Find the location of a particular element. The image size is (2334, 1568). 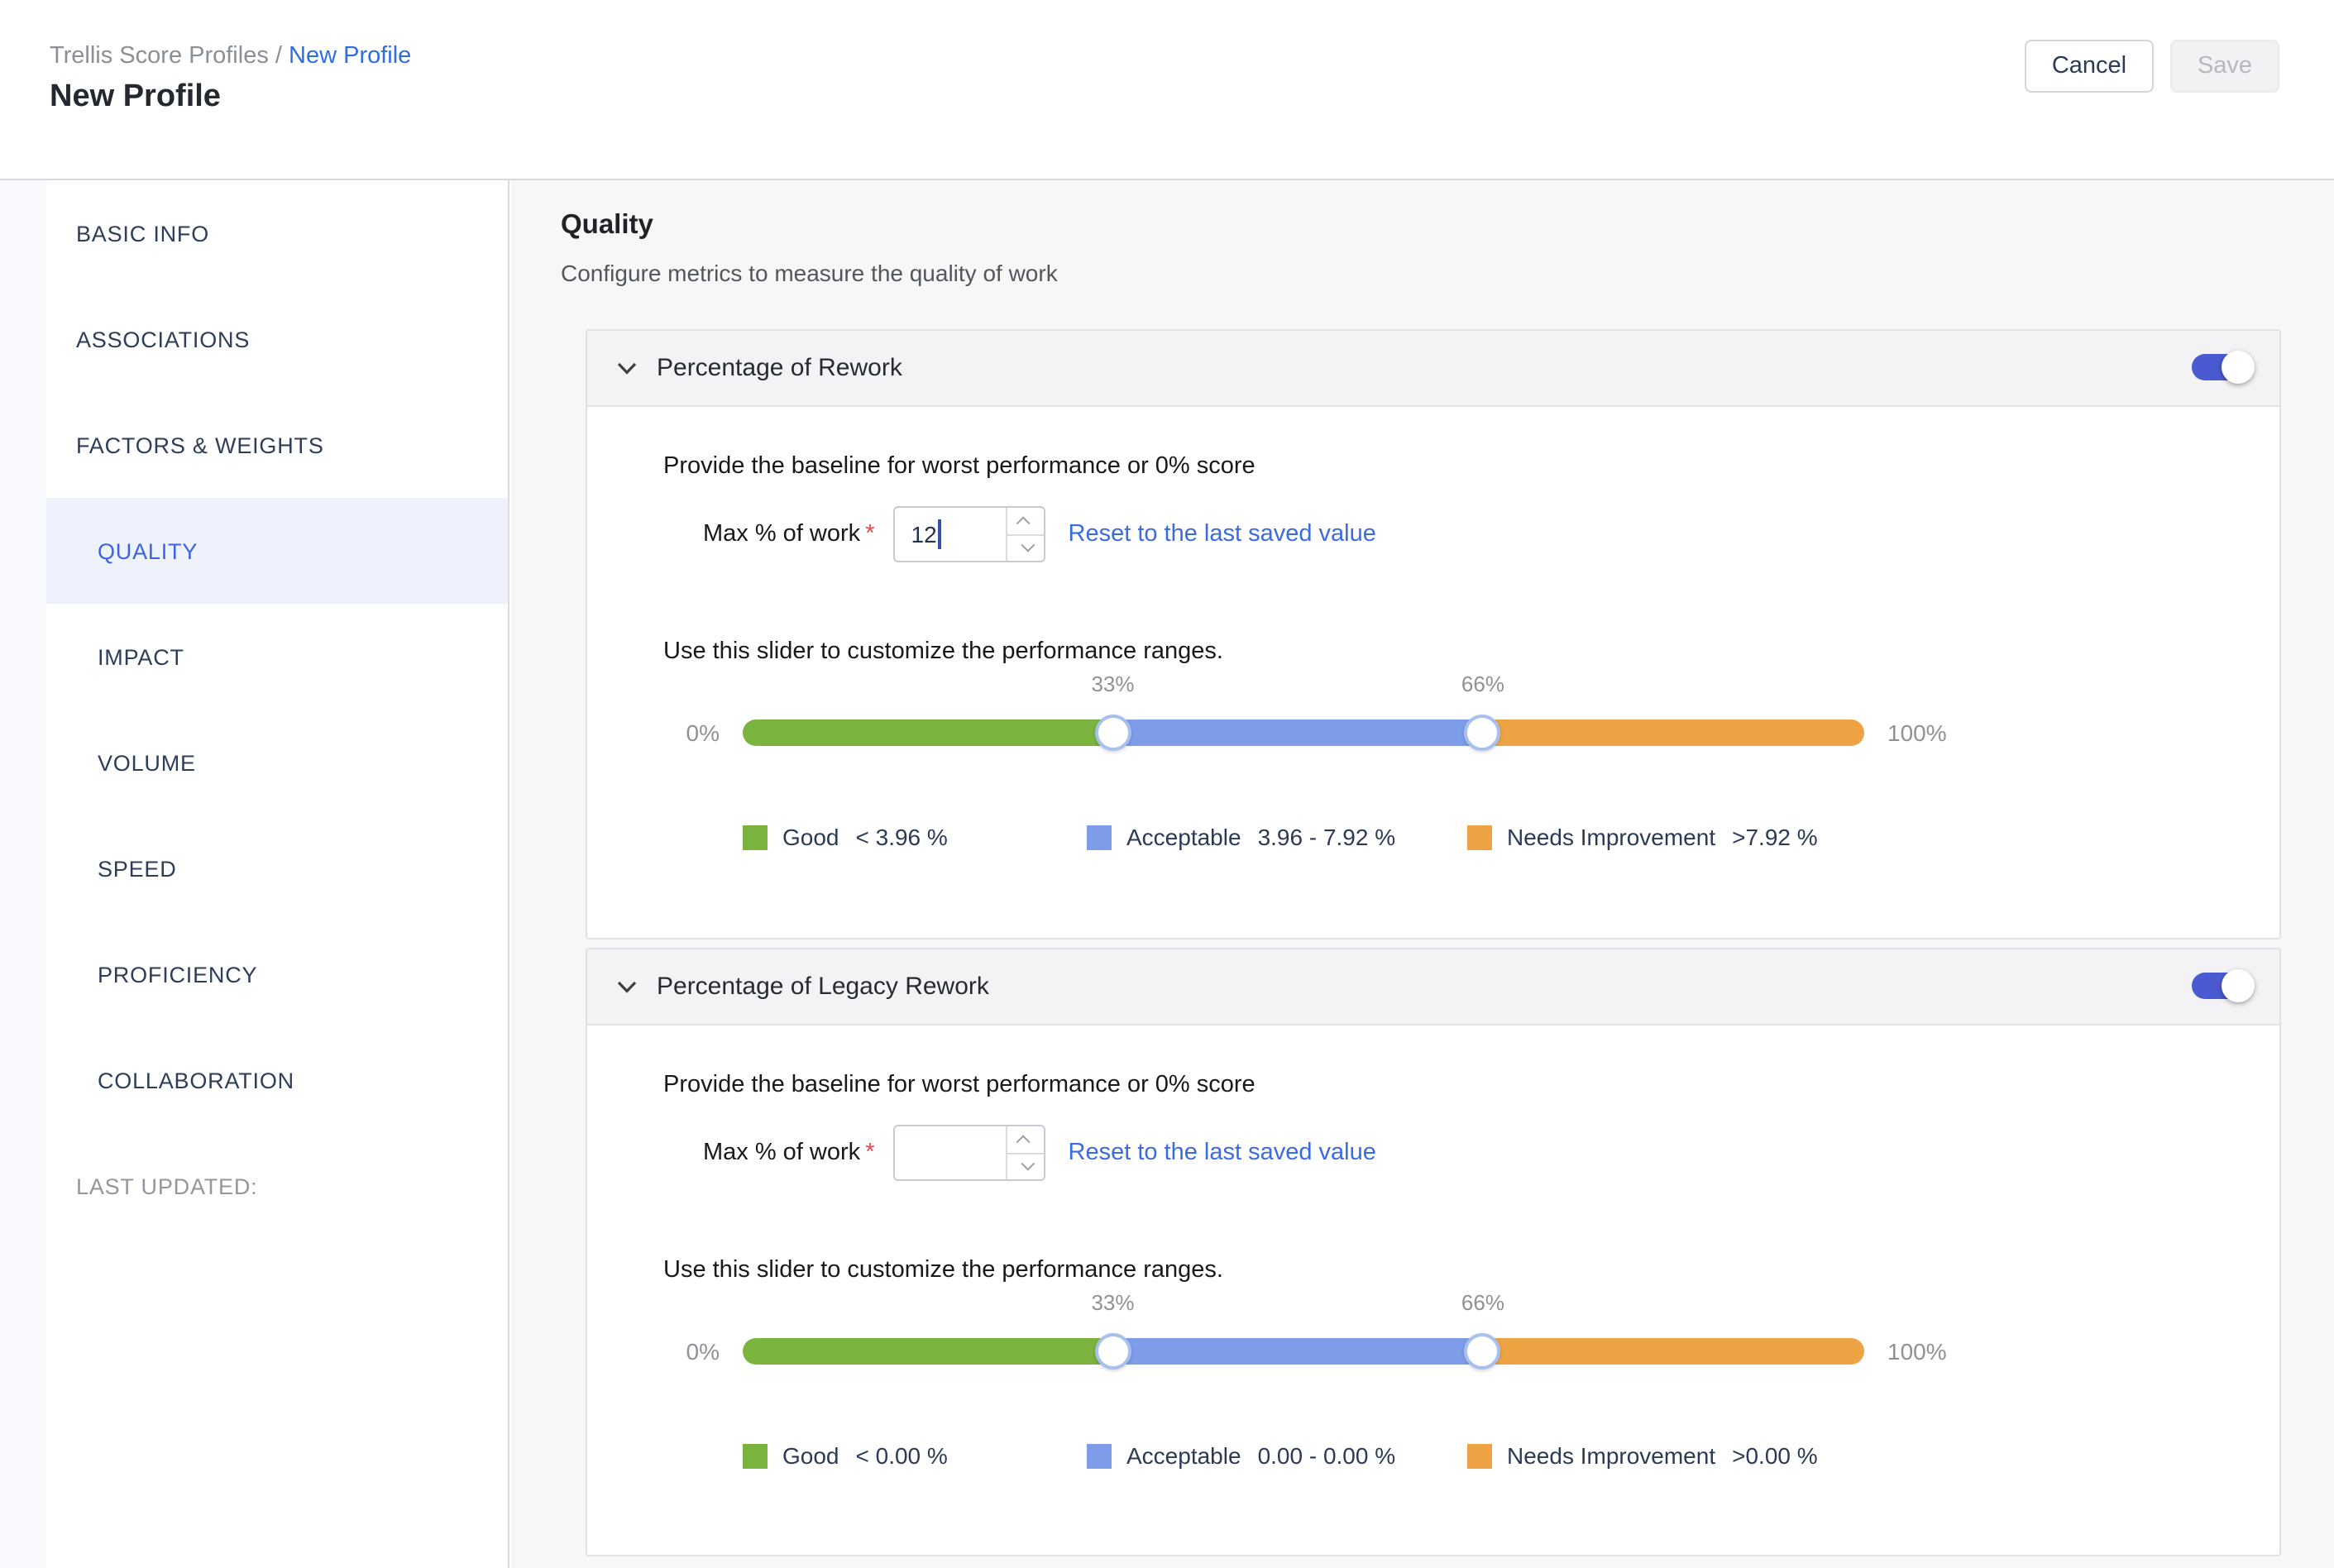

number-spinner is located at coordinates (1024, 1152).